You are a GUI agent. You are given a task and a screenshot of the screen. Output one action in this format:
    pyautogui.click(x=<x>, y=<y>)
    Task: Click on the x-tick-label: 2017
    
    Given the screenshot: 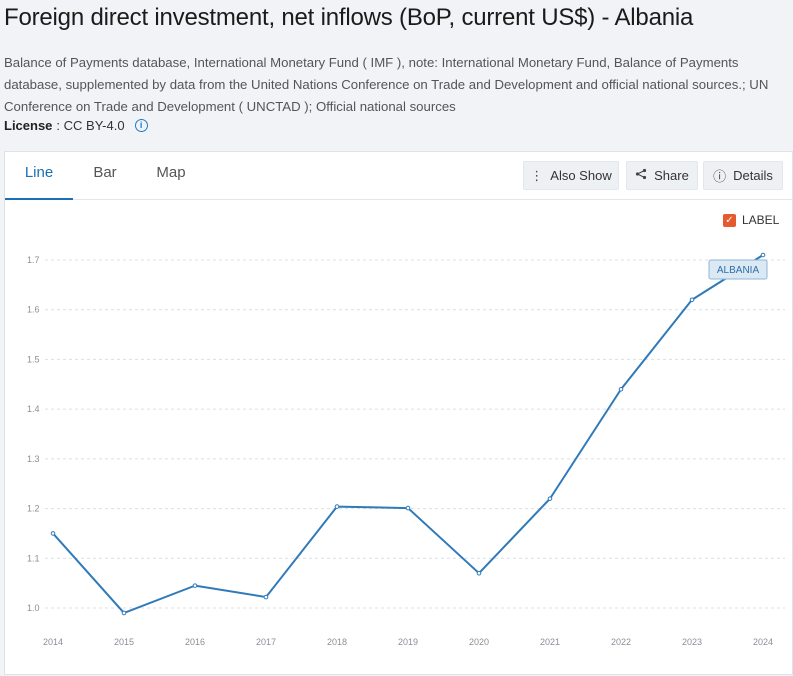 What is the action you would take?
    pyautogui.click(x=266, y=642)
    